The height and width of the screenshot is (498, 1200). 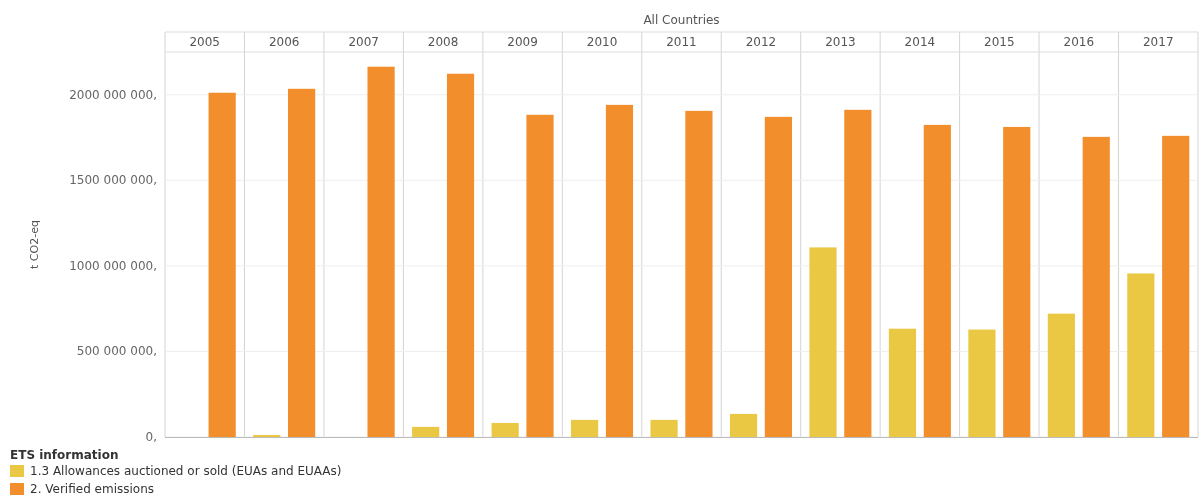 I want to click on x-tick-label: 2013, so click(x=840, y=42).